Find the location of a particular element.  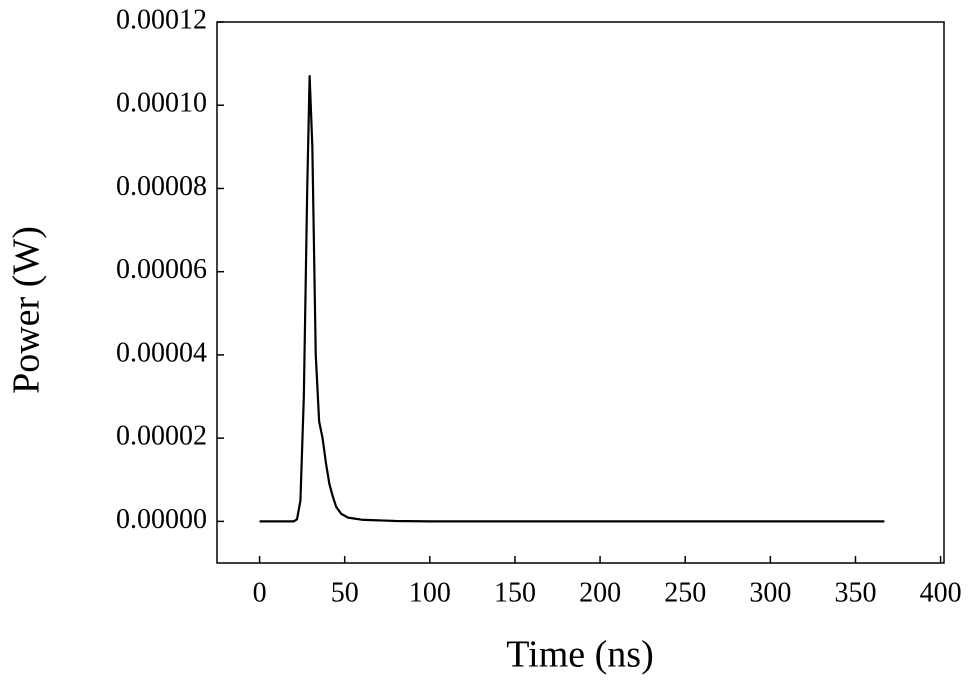

y-tick-label: 0.00004 is located at coordinates (161, 352).